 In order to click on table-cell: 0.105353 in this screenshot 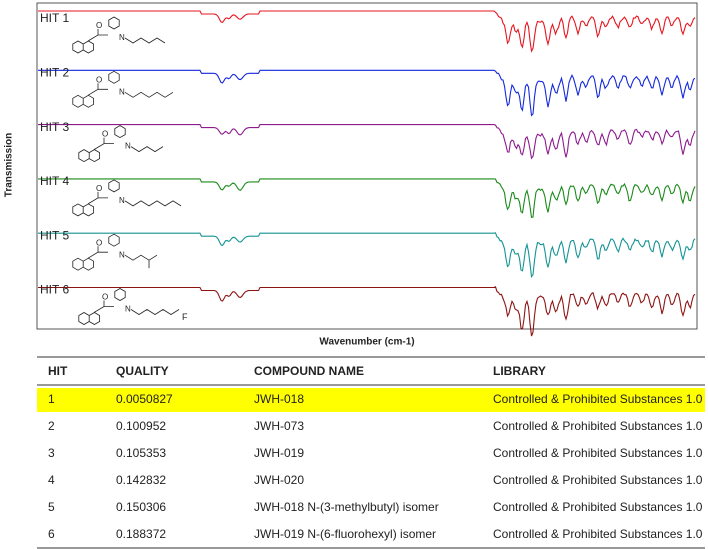, I will do `click(141, 453)`.